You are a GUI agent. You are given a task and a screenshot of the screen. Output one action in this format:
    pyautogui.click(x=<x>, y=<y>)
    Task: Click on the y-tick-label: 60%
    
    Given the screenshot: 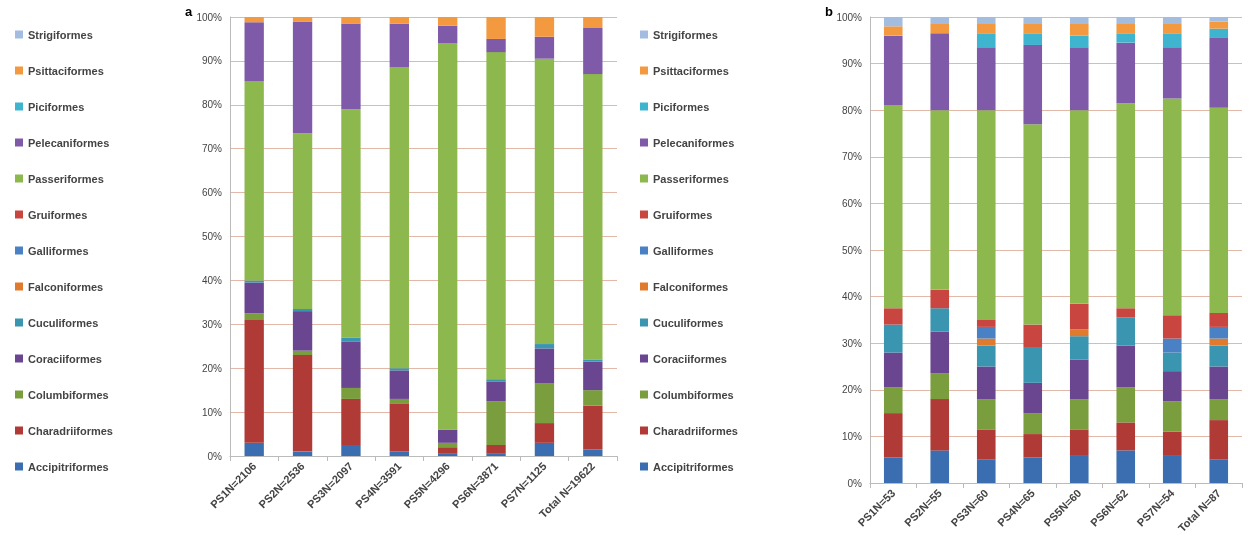 What is the action you would take?
    pyautogui.click(x=212, y=193)
    